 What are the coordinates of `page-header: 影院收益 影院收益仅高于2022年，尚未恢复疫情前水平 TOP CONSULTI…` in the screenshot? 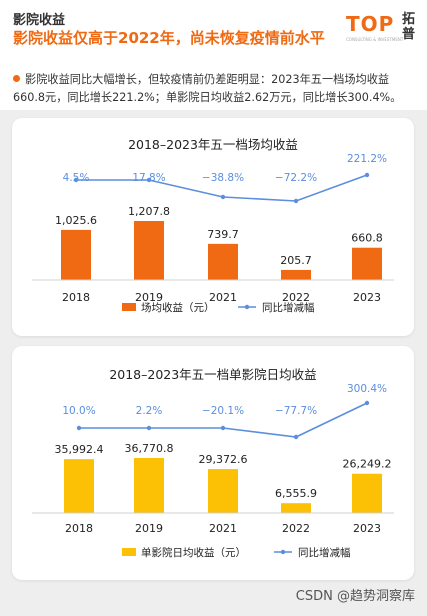 It's located at (213, 30).